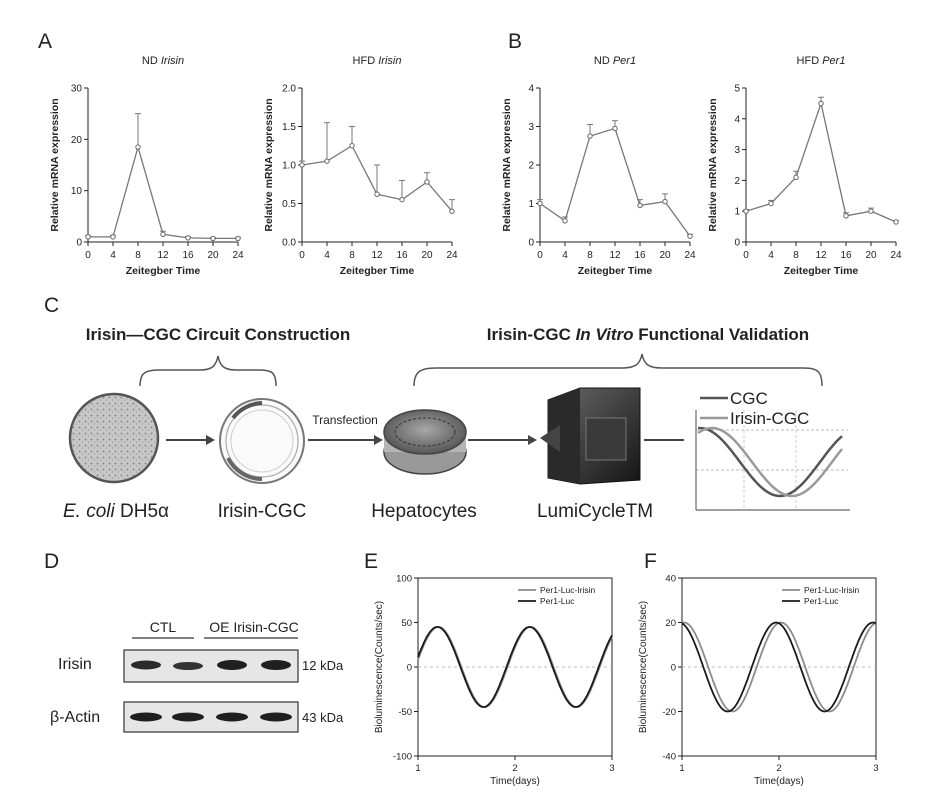  What do you see at coordinates (425, 442) in the screenshot?
I see `hepatocyte-dish-icon` at bounding box center [425, 442].